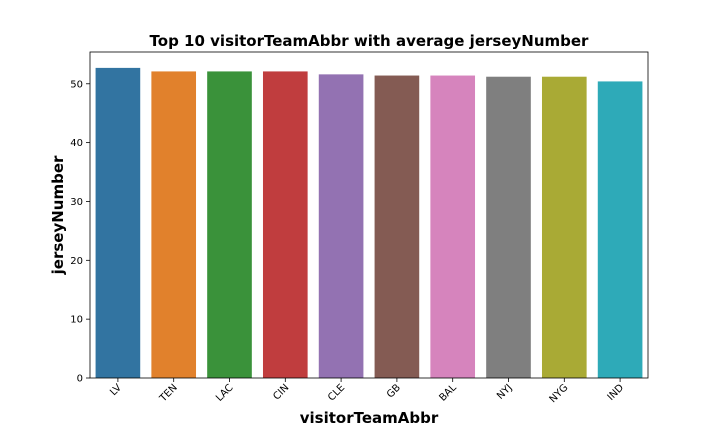  Describe the element at coordinates (174, 225) in the screenshot. I see `bar-ten` at that location.